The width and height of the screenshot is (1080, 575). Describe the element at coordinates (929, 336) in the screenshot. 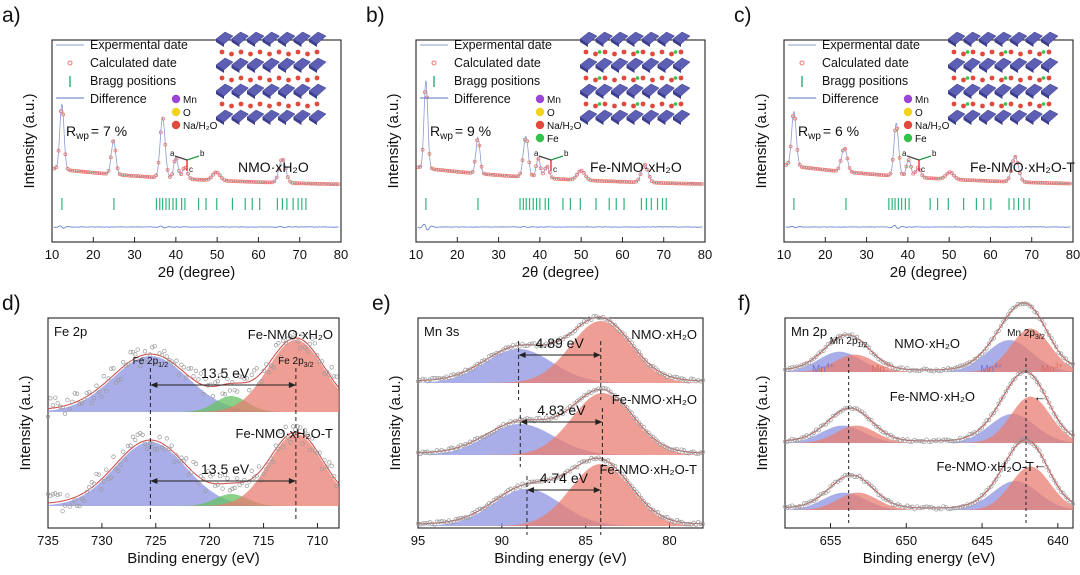

I see `fit-envelope` at that location.